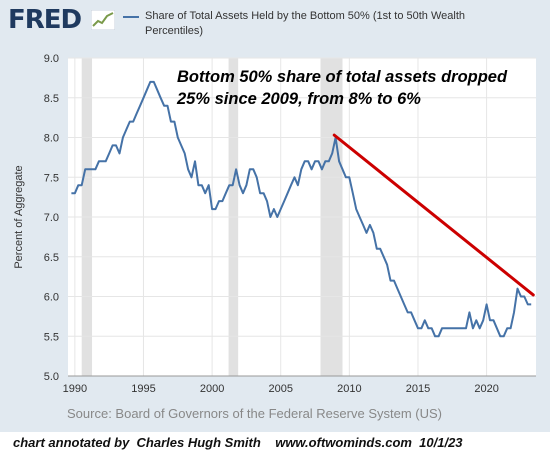 Image resolution: width=550 pixels, height=460 pixels. I want to click on y-tick-label: 5.0, so click(51, 377).